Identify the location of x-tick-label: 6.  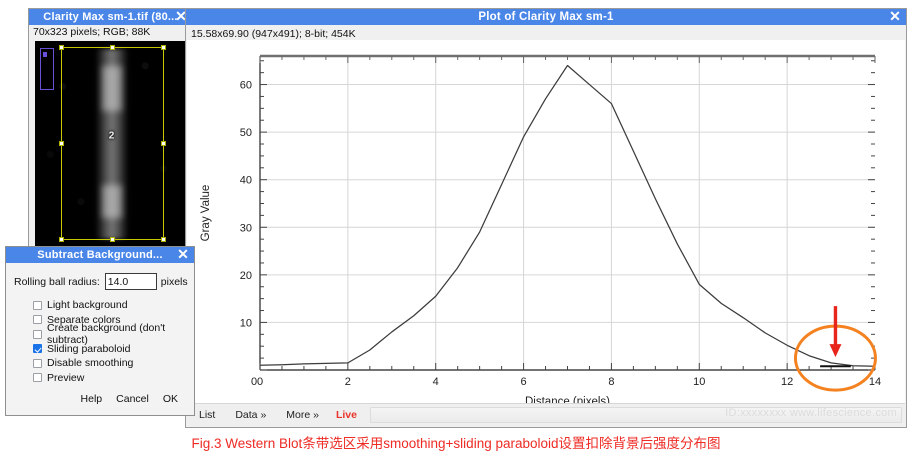
(524, 382).